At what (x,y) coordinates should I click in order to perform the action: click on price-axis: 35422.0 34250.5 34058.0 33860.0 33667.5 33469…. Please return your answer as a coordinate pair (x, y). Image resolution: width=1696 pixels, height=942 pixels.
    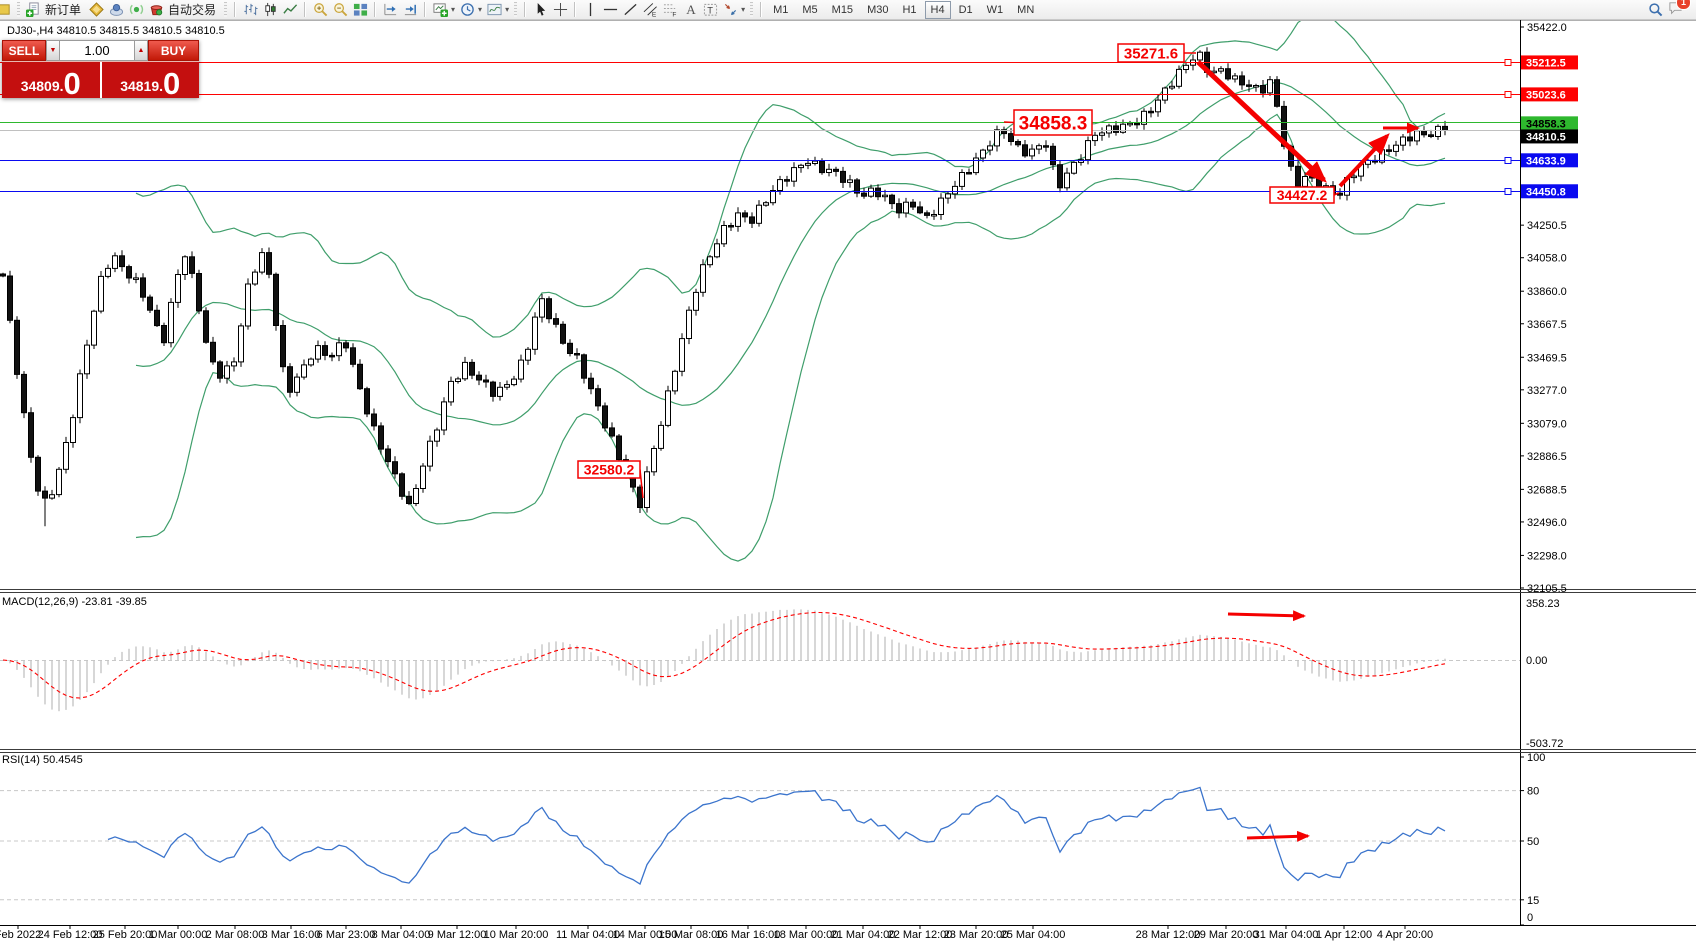
    Looking at the image, I should click on (1549, 308).